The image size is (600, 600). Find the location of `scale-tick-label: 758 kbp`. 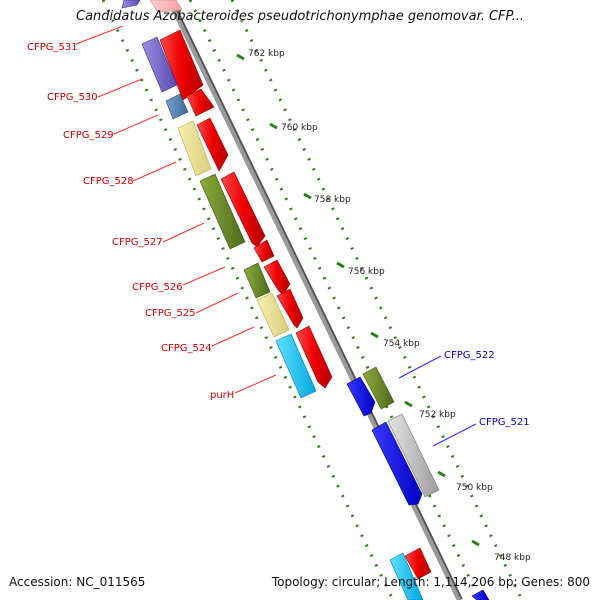

scale-tick-label: 758 kbp is located at coordinates (332, 200).